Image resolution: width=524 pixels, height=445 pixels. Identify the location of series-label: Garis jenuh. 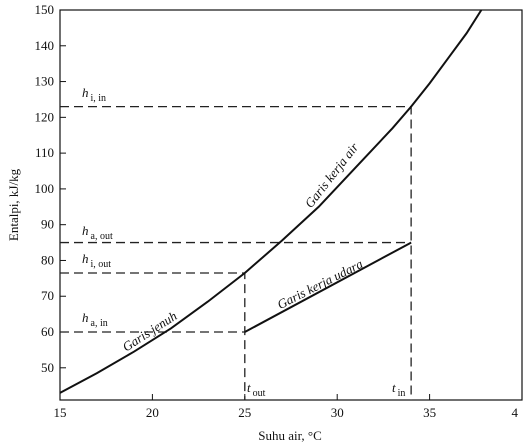
(150, 331).